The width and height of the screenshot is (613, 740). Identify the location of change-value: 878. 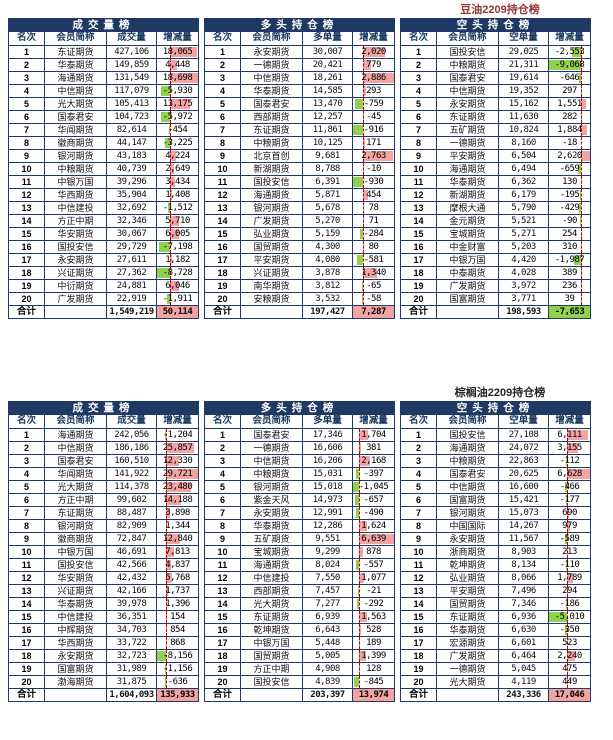
(373, 552).